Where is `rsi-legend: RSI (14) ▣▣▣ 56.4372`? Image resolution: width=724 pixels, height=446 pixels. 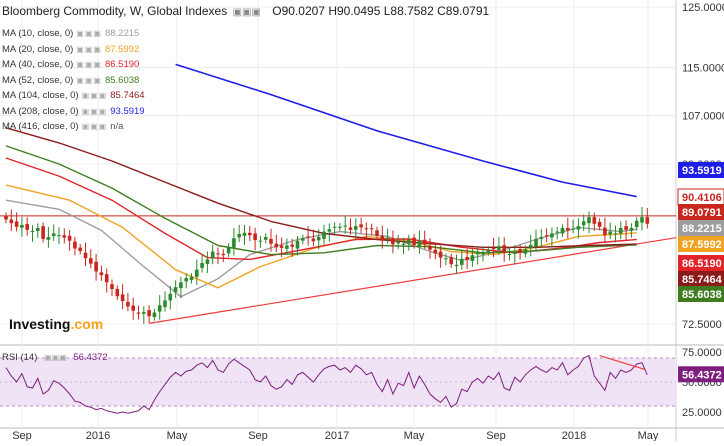 rsi-legend: RSI (14) ▣▣▣ 56.4372 is located at coordinates (55, 357).